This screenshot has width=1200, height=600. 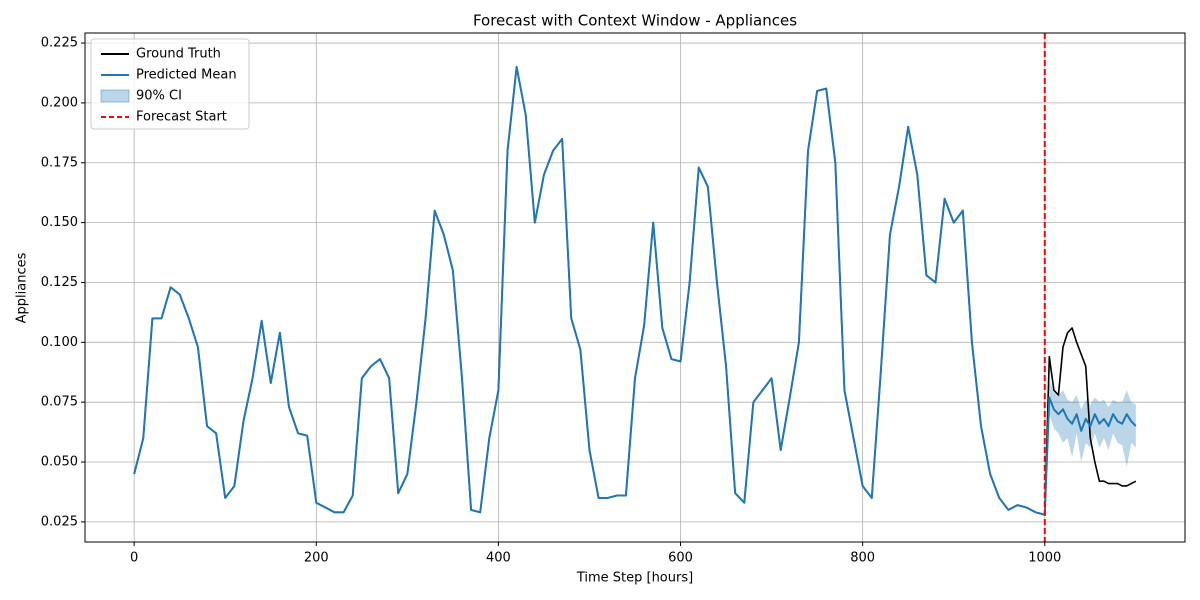 I want to click on y-tick-label: 0.125, so click(x=59, y=282).